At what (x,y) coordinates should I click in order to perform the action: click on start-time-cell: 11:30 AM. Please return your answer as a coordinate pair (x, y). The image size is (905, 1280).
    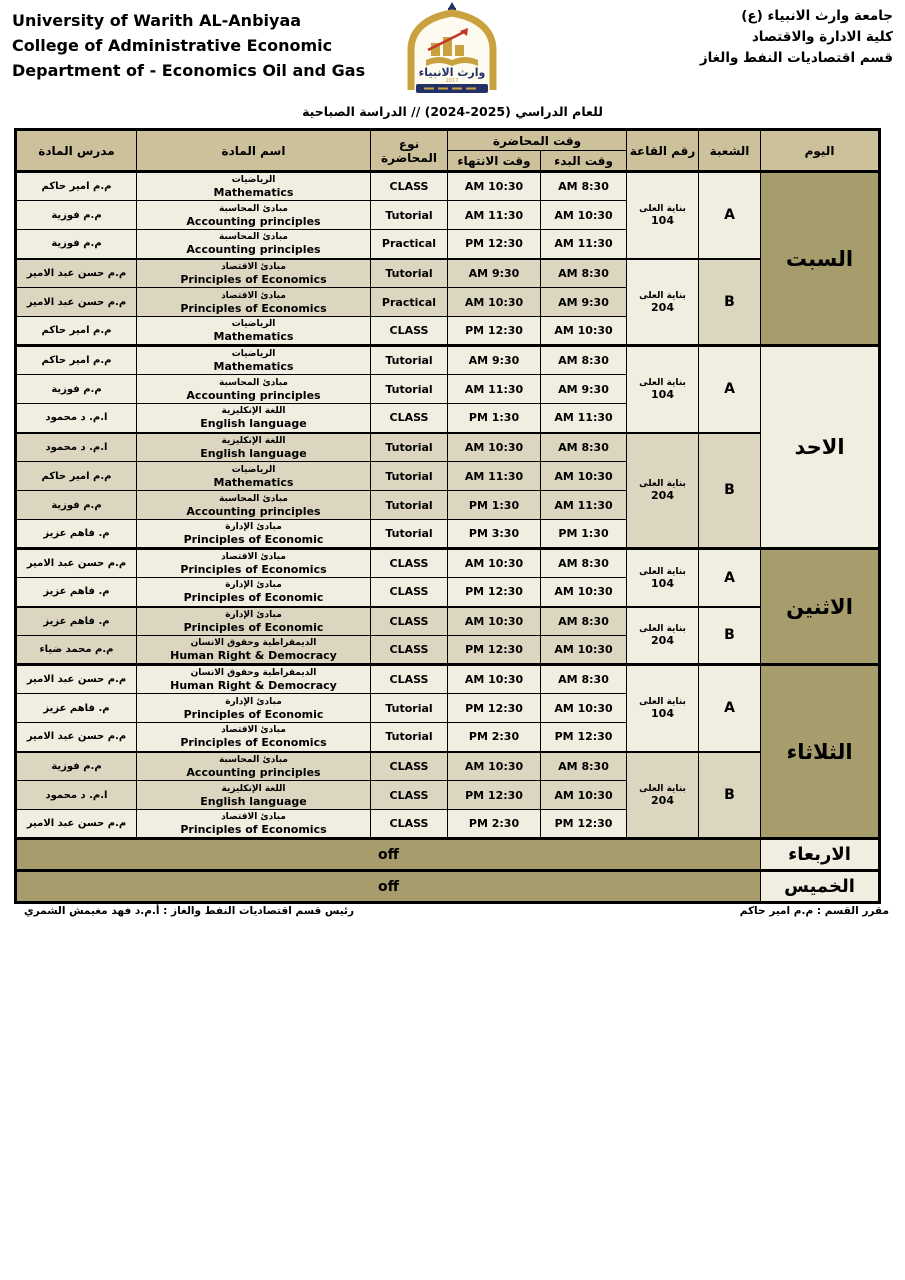
    Looking at the image, I should click on (584, 505).